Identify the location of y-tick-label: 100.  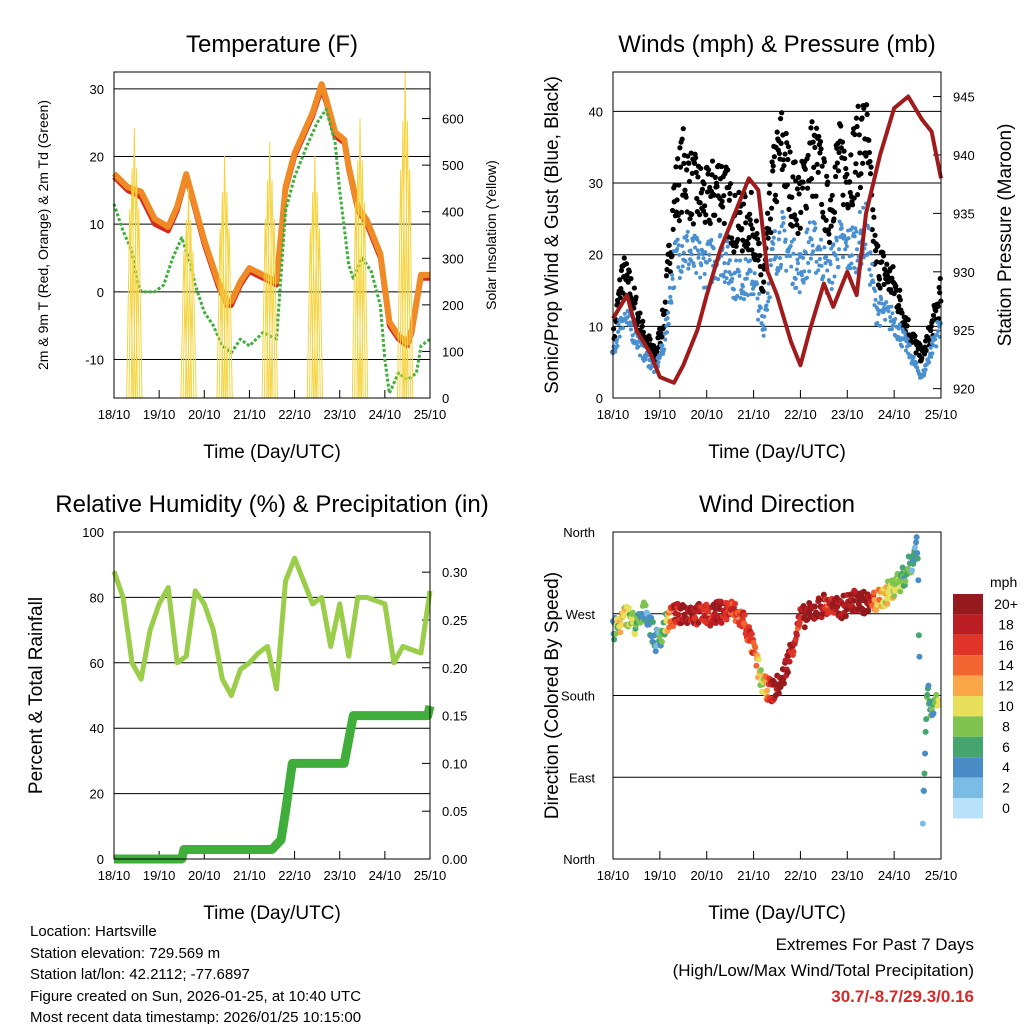
(93, 532).